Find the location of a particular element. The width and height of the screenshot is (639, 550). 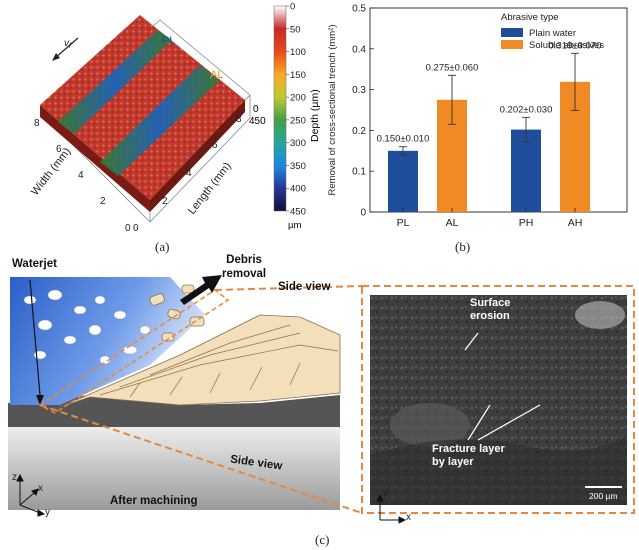

left-axis-y: y is located at coordinates (47, 512).